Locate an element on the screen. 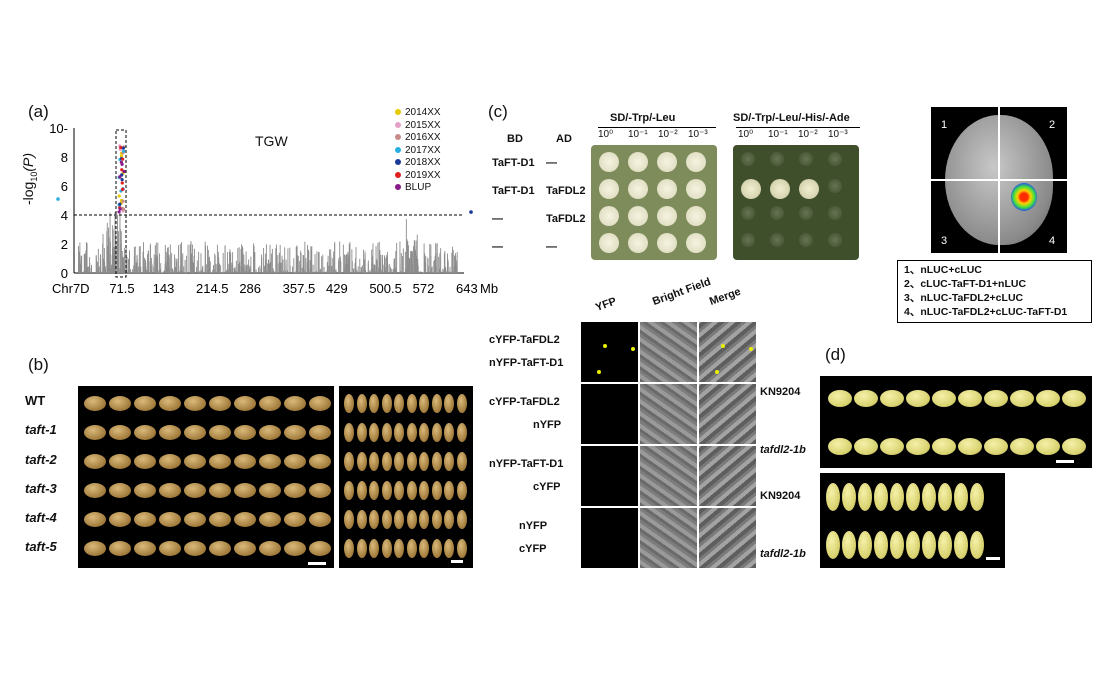 Image resolution: width=1116 pixels, height=677 pixels. ad-construct-label: — is located at coordinates (551, 163).